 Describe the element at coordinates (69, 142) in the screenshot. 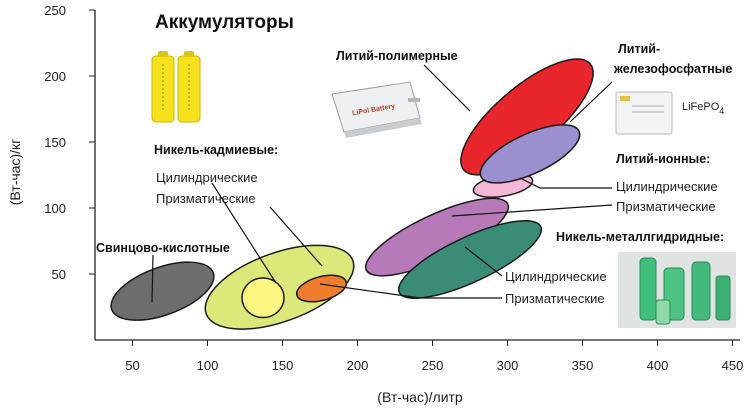

I see `y-tick-labels: 50 100 150 200 250` at that location.